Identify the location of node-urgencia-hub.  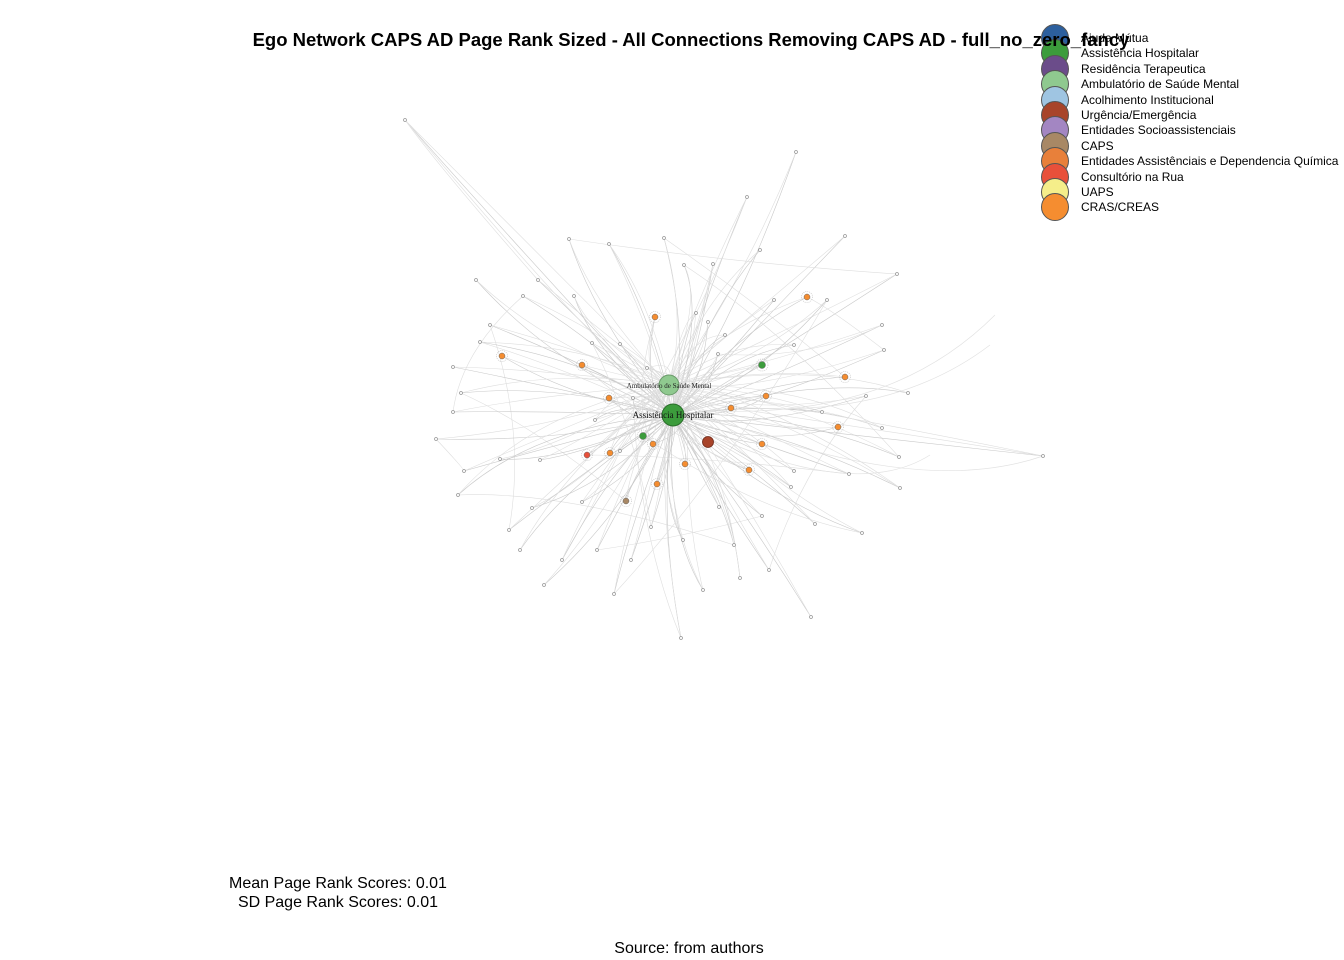
(708, 442).